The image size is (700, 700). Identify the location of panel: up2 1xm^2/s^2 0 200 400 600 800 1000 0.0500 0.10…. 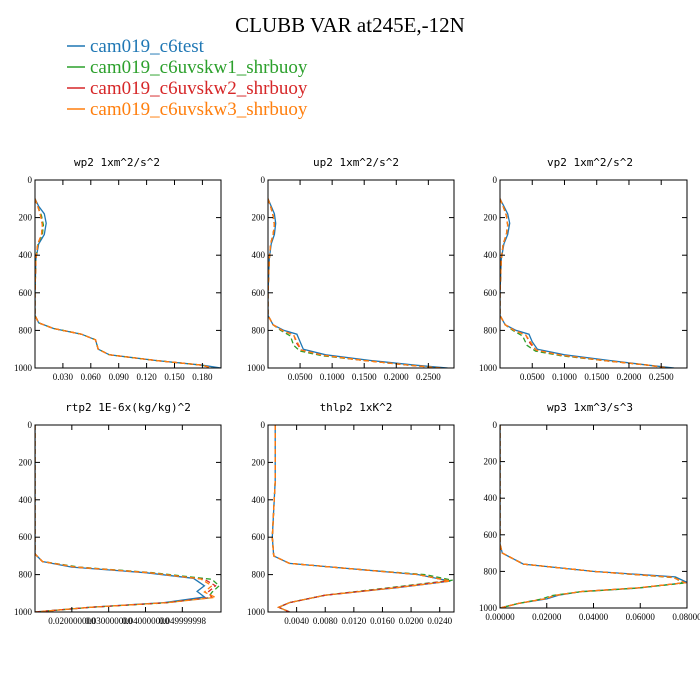
(351, 269).